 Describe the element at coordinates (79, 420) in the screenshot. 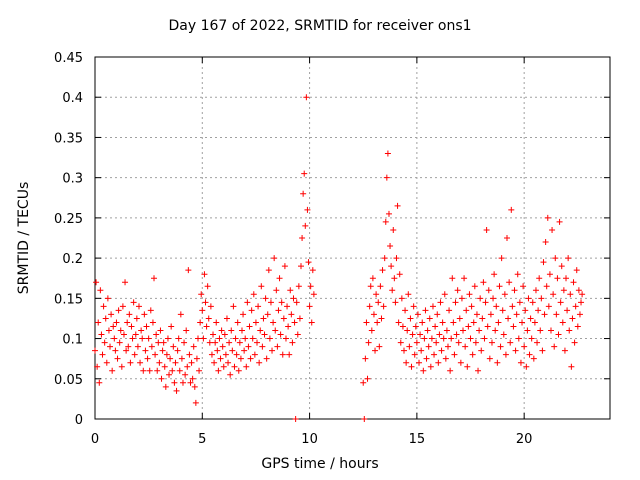

I see `y-tick-label: 0` at that location.